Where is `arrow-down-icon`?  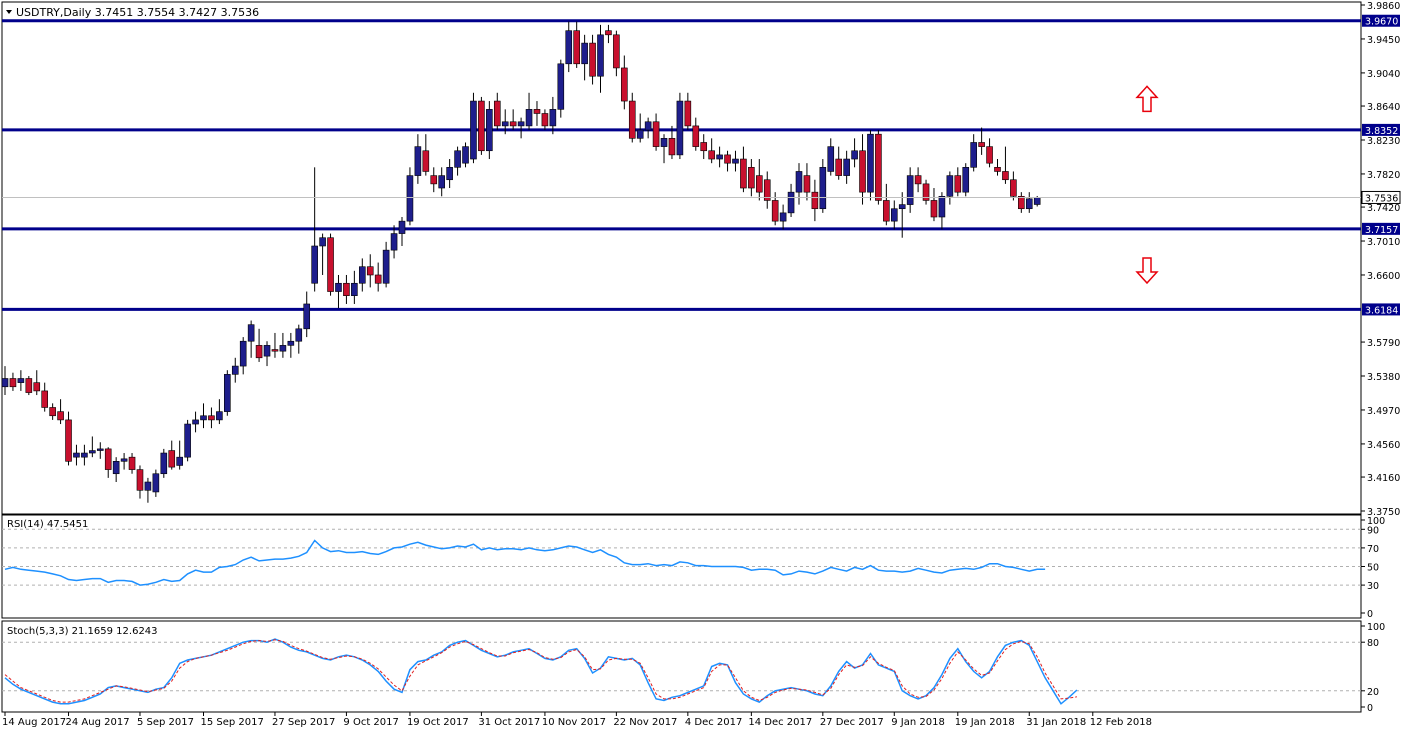 arrow-down-icon is located at coordinates (1147, 271).